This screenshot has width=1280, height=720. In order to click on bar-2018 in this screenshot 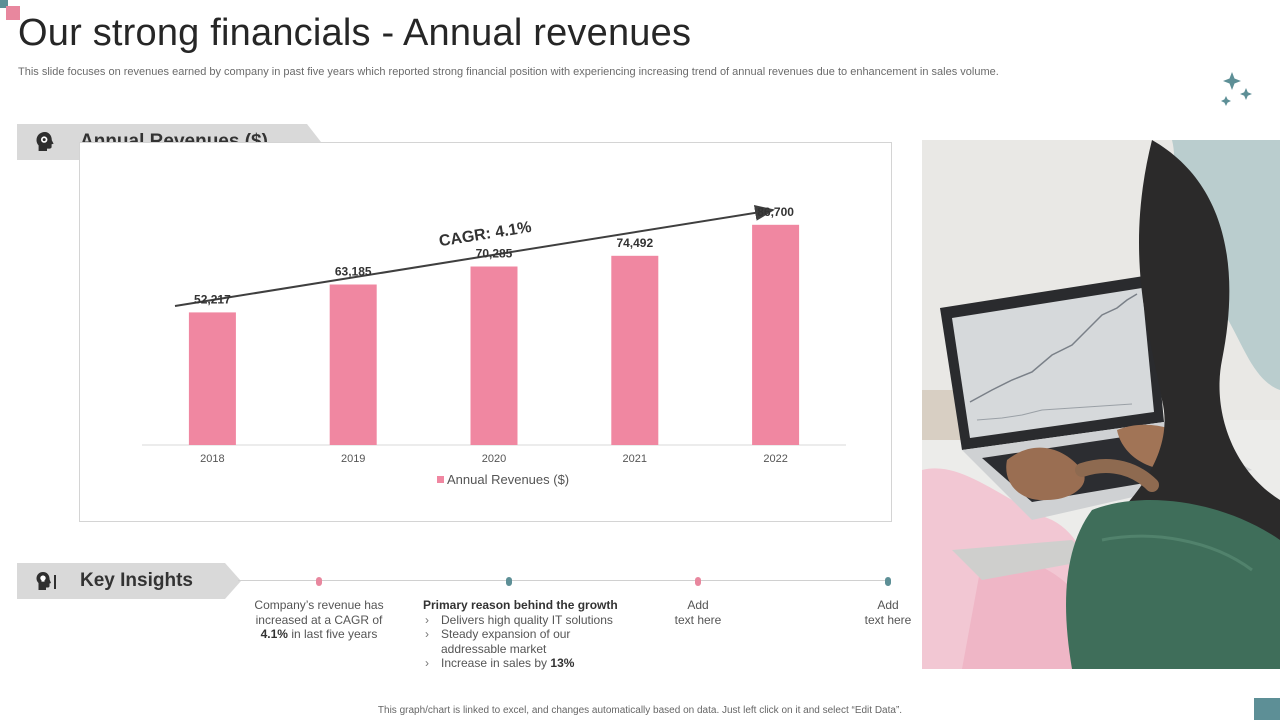, I will do `click(212, 378)`.